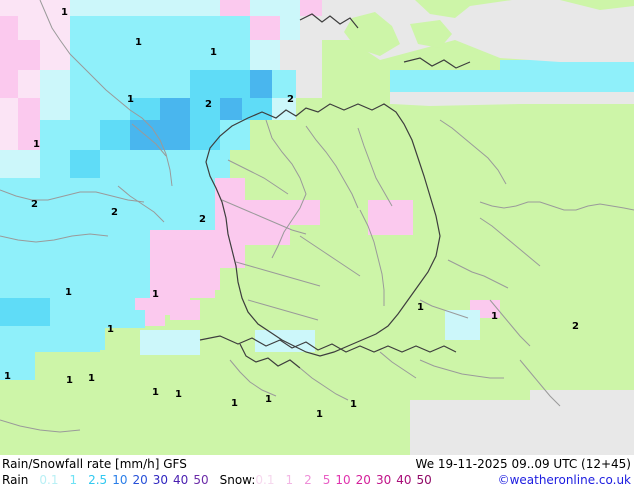  What do you see at coordinates (489, 28) in the screenshot?
I see `land-shapes` at bounding box center [489, 28].